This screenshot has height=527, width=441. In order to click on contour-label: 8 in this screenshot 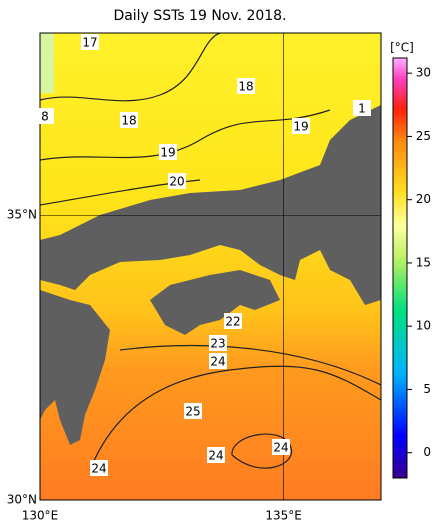, I will do `click(45, 117)`.